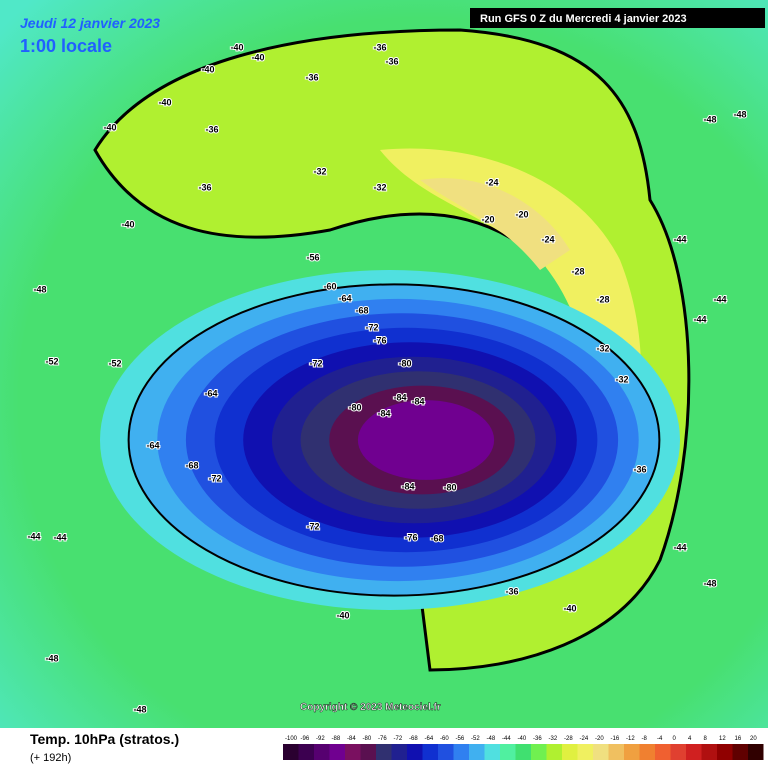  What do you see at coordinates (583, 19) in the screenshot?
I see `run: Run GFS 0 Z du Mercredi 4 janvier 2023` at bounding box center [583, 19].